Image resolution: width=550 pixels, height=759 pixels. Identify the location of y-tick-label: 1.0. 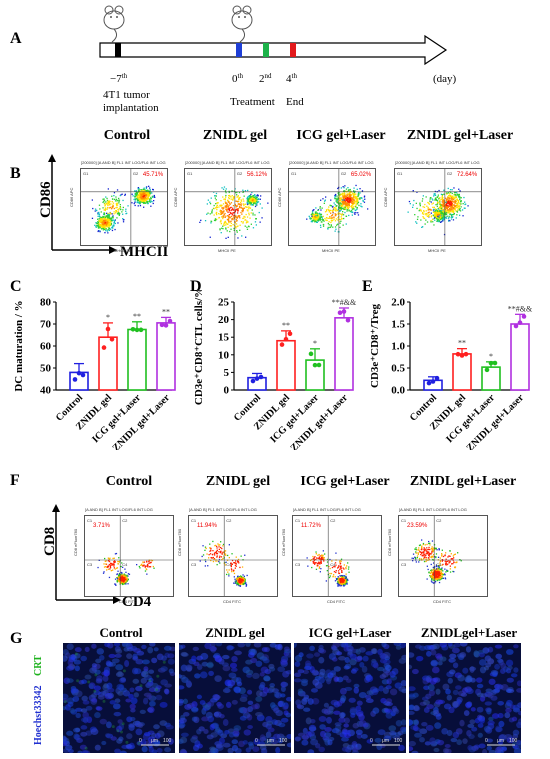
(398, 347).